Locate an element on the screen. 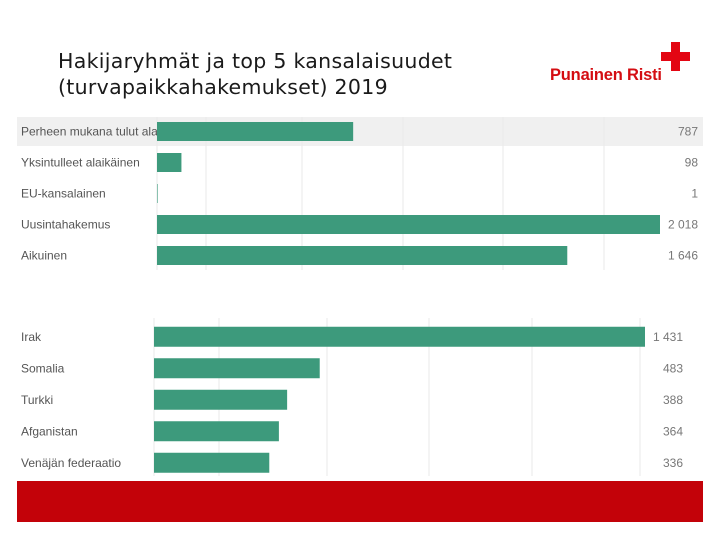  red-cross-logo: Punainen Risti is located at coordinates (622, 66).